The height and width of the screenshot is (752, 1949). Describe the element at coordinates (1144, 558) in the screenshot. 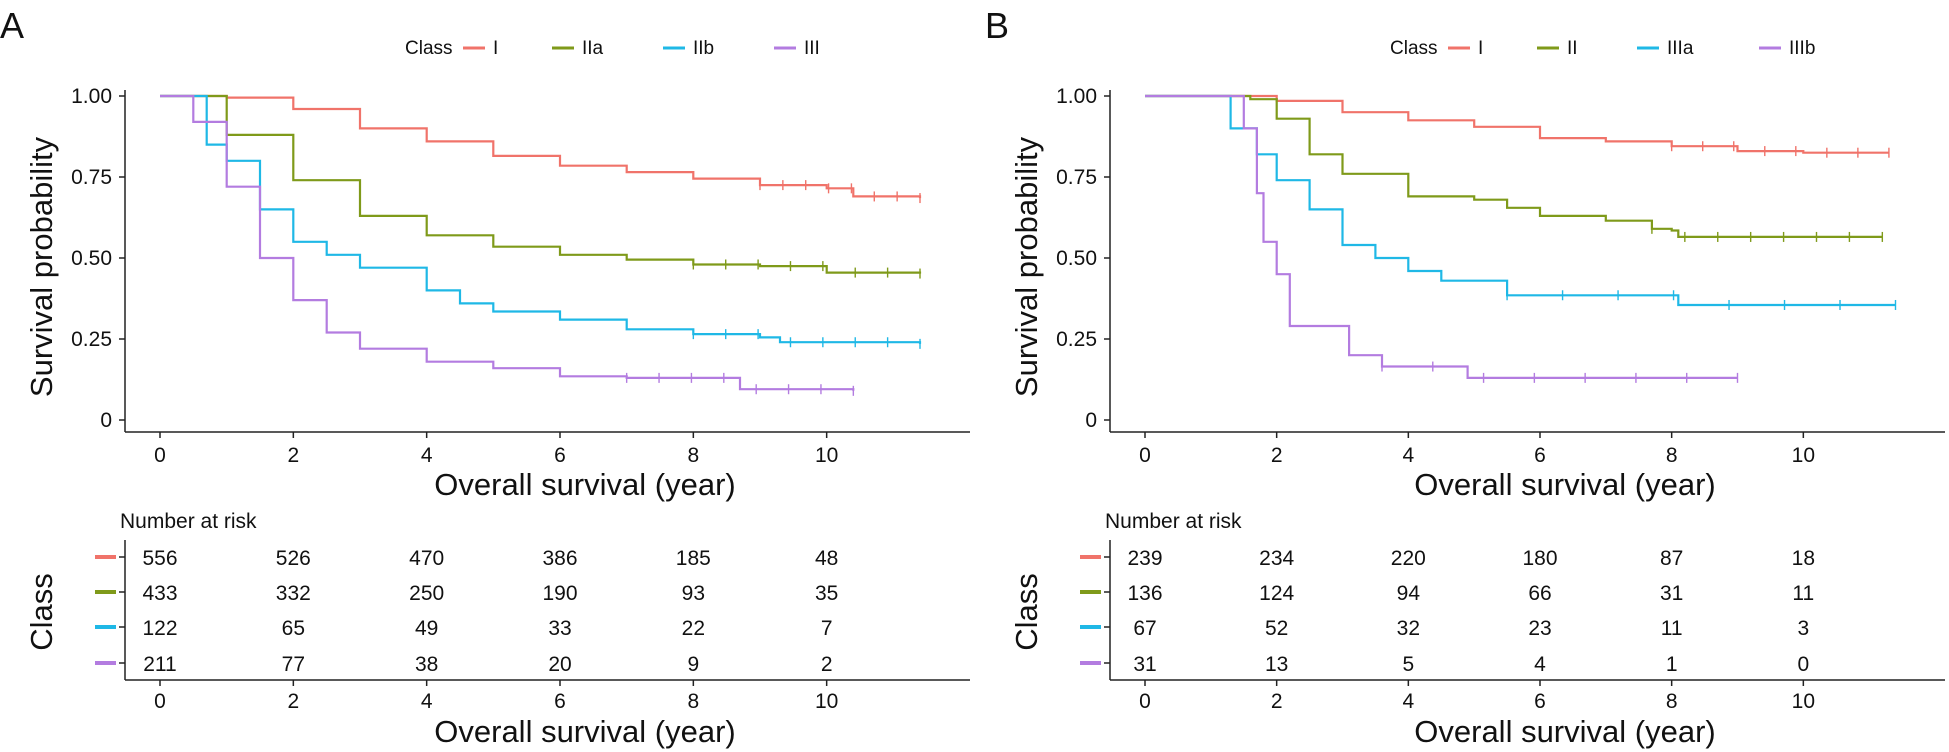

I see `risk-cell: 239` at that location.